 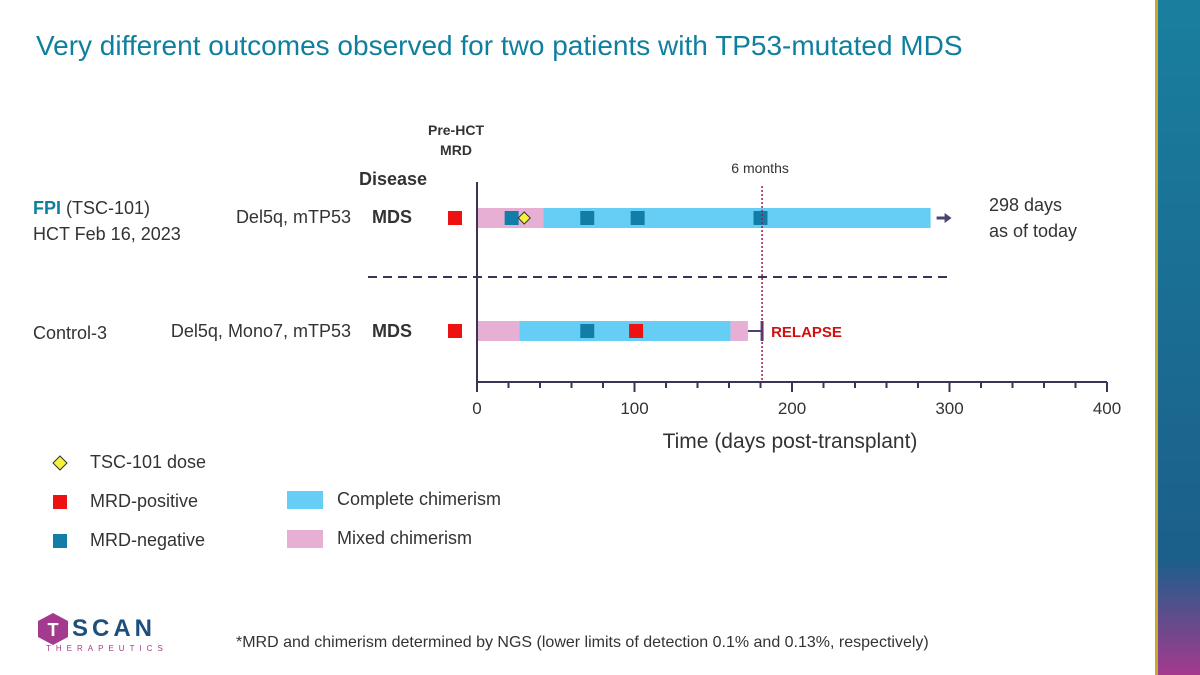 What do you see at coordinates (1033, 218) in the screenshot?
I see `days-as-of-today-note: 298 days as of today` at bounding box center [1033, 218].